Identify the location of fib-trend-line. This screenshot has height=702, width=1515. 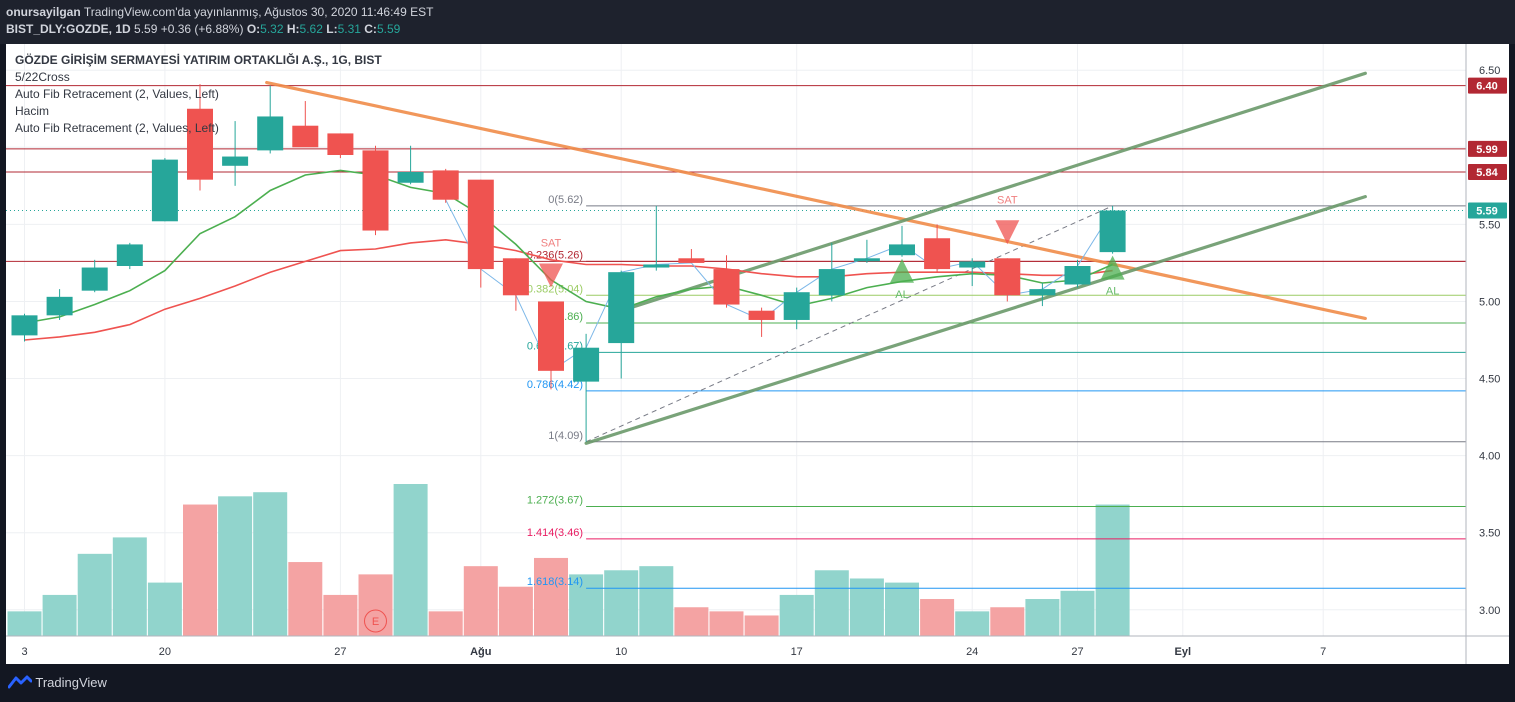
(849, 324).